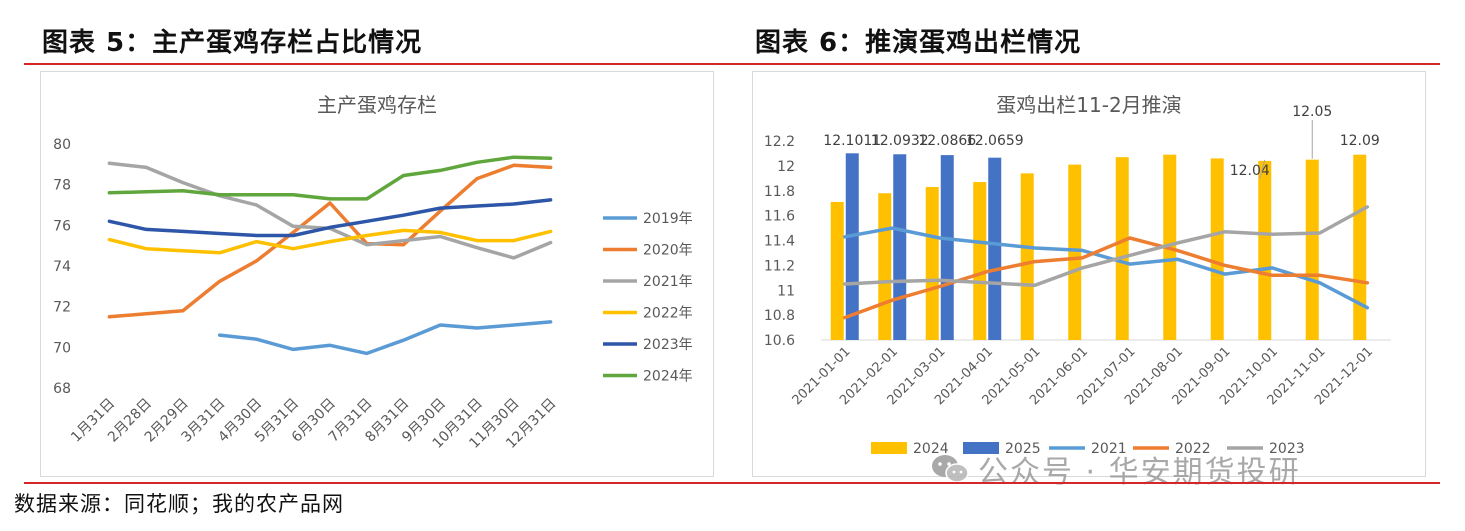  I want to click on top-divider, so click(732, 64).